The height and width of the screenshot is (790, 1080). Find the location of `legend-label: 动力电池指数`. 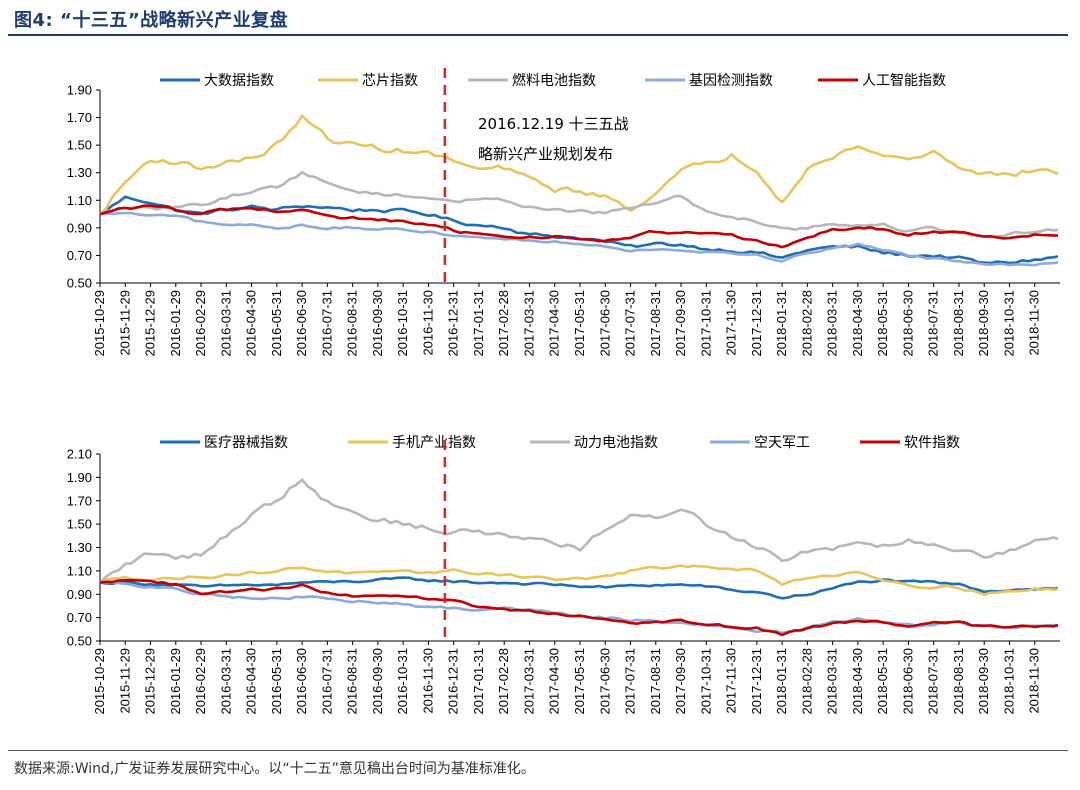

legend-label: 动力电池指数 is located at coordinates (616, 443).